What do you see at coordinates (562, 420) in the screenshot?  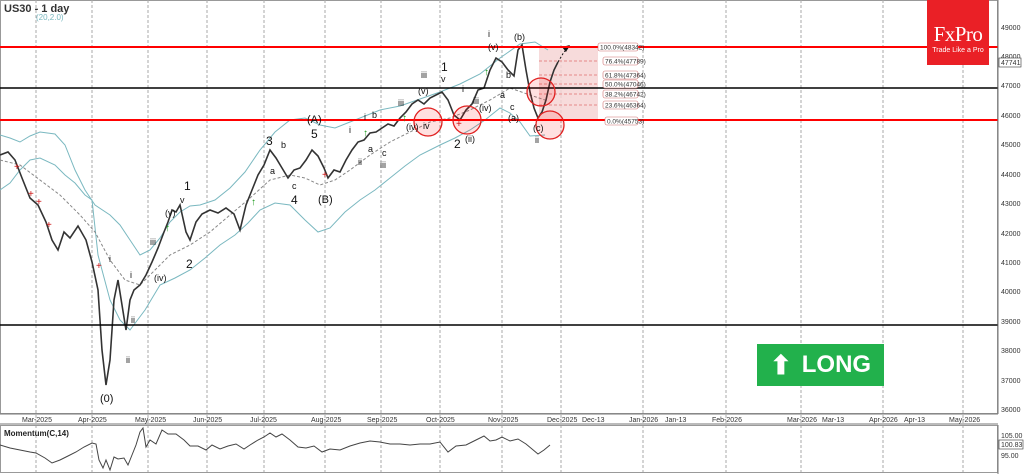 I see `svg-text: Dec-2025` at bounding box center [562, 420].